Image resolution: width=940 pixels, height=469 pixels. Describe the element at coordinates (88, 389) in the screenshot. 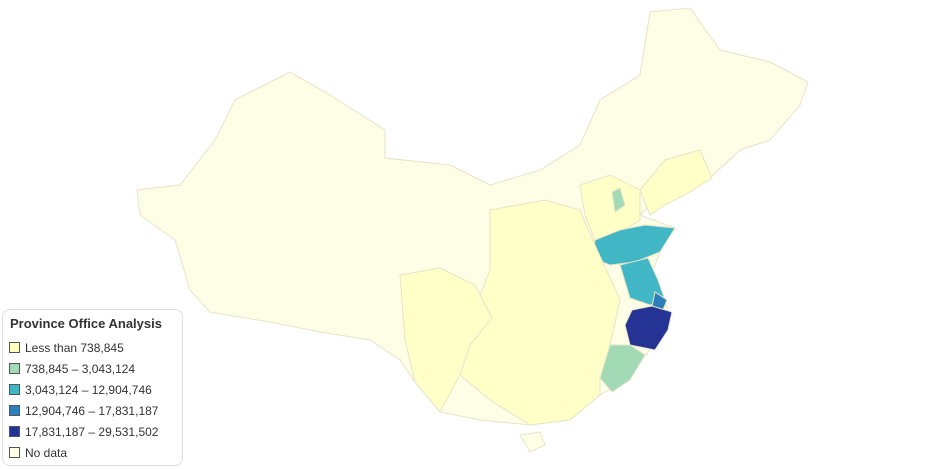

I see `legend-label: 3,043,124 – 12,904,746` at that location.